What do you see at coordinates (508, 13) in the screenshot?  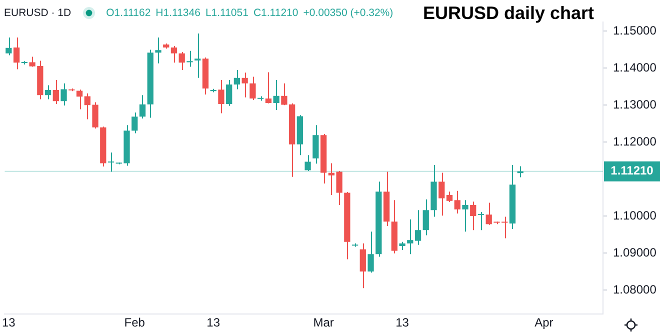 I see `chart-title: EURUSD daily chart` at bounding box center [508, 13].